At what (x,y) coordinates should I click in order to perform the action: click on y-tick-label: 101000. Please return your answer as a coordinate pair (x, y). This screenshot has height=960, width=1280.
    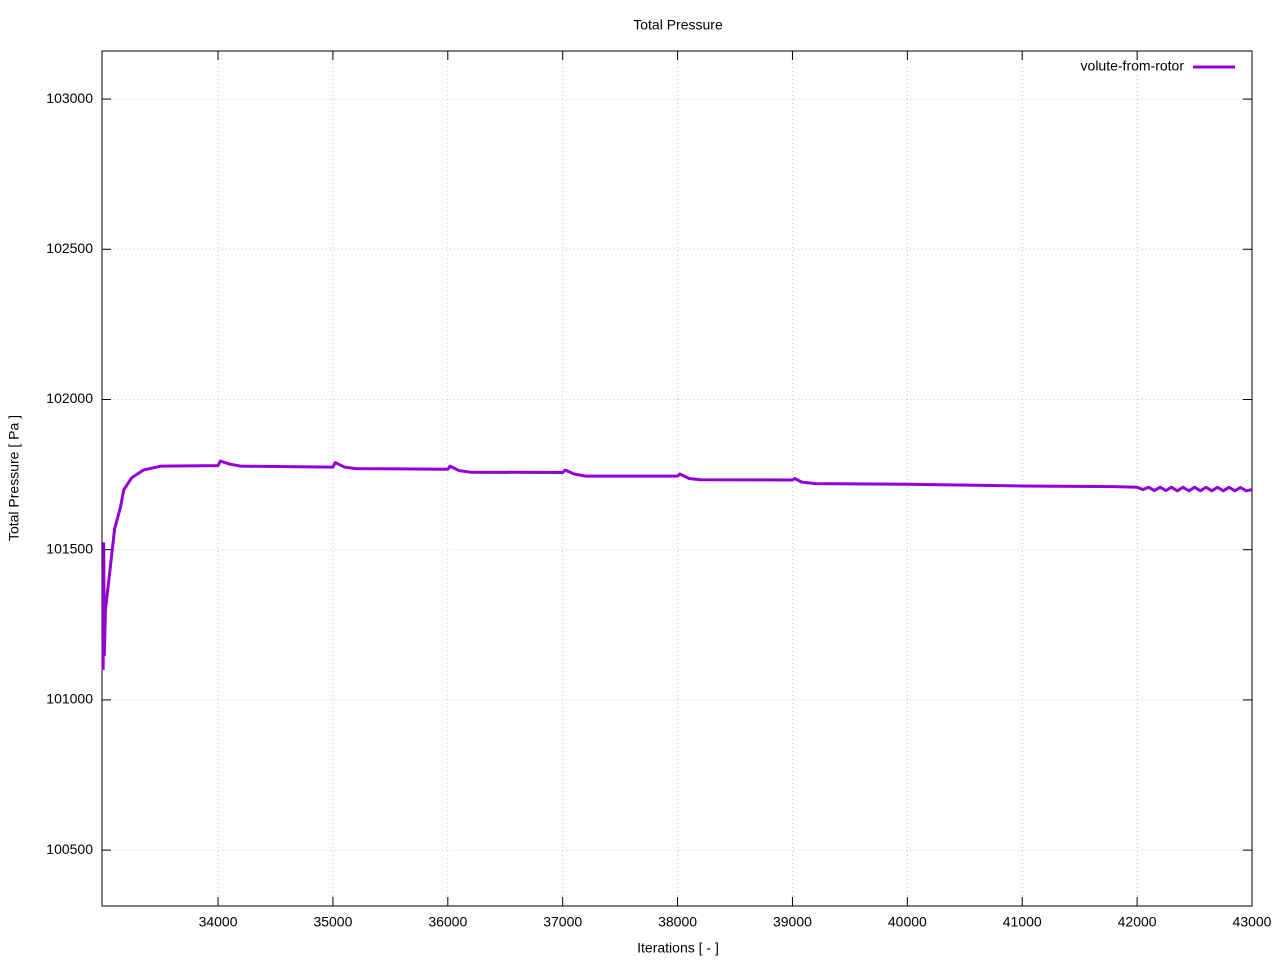
    Looking at the image, I should click on (69, 699).